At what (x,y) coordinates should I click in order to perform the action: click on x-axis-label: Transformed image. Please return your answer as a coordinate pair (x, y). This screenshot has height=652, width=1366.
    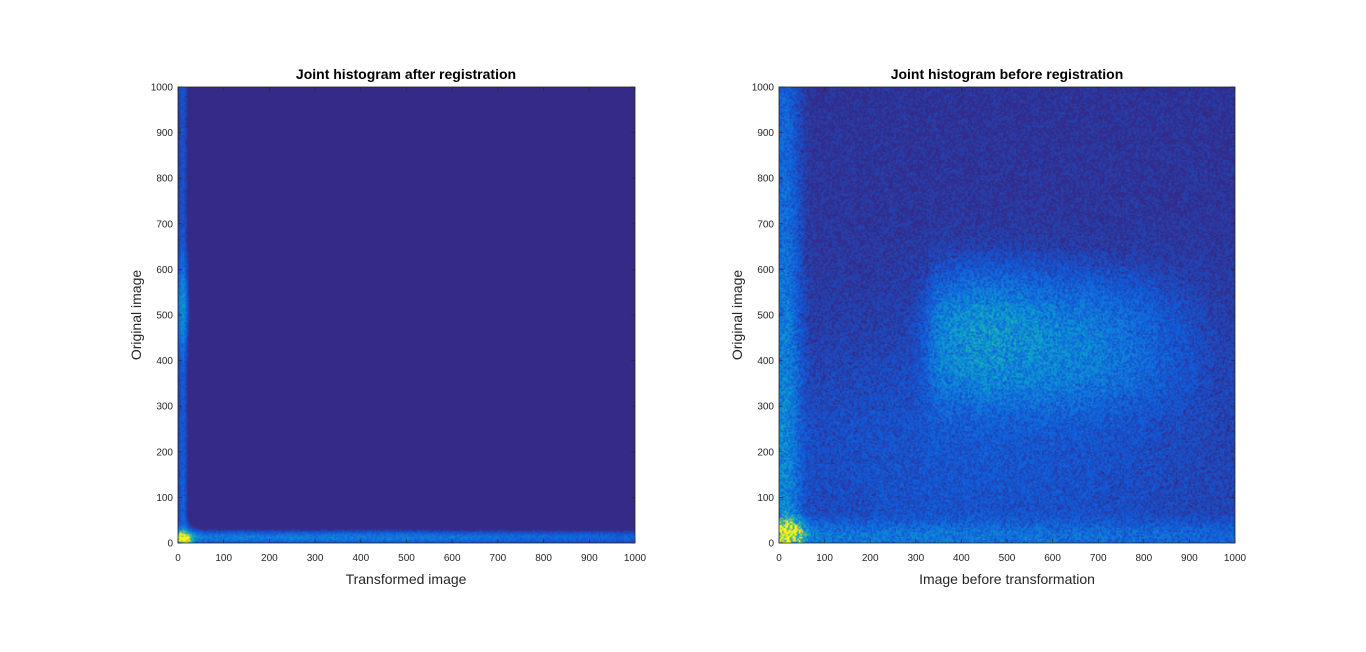
    Looking at the image, I should click on (406, 579).